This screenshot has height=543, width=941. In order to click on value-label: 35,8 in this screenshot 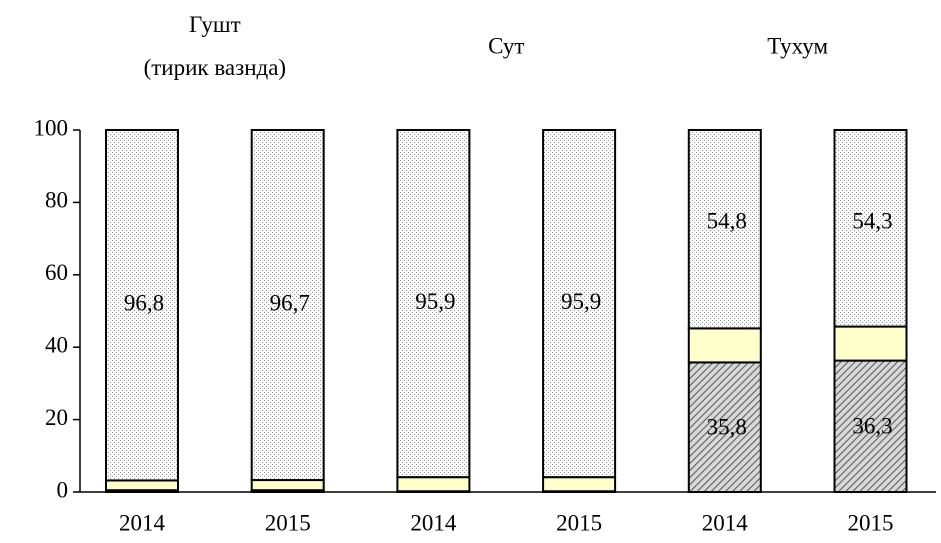, I will do `click(727, 426)`.